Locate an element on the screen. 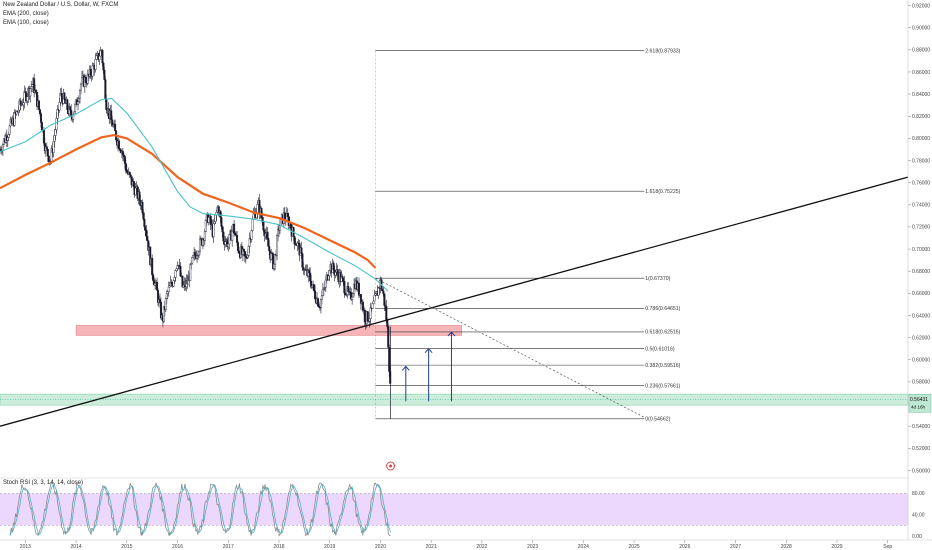 The image size is (932, 550). arrow-head-icon is located at coordinates (428, 350).